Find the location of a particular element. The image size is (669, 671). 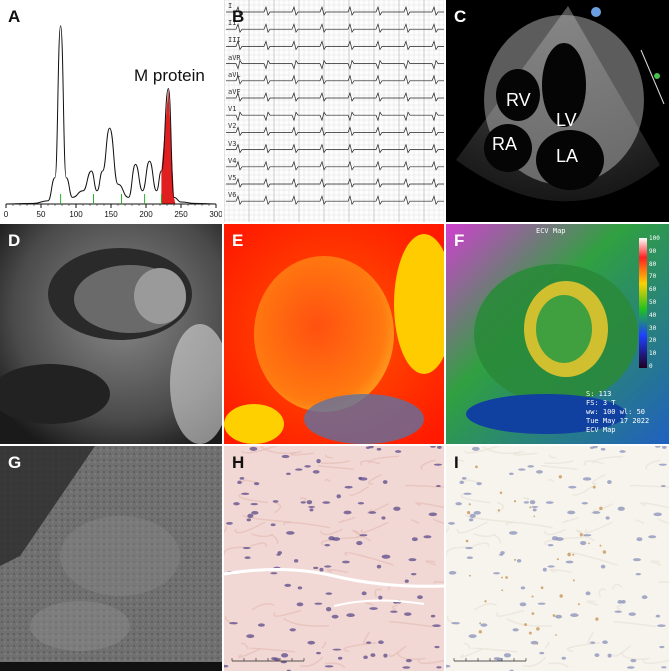

ecg-lead-trace is located at coordinates (335, 165).